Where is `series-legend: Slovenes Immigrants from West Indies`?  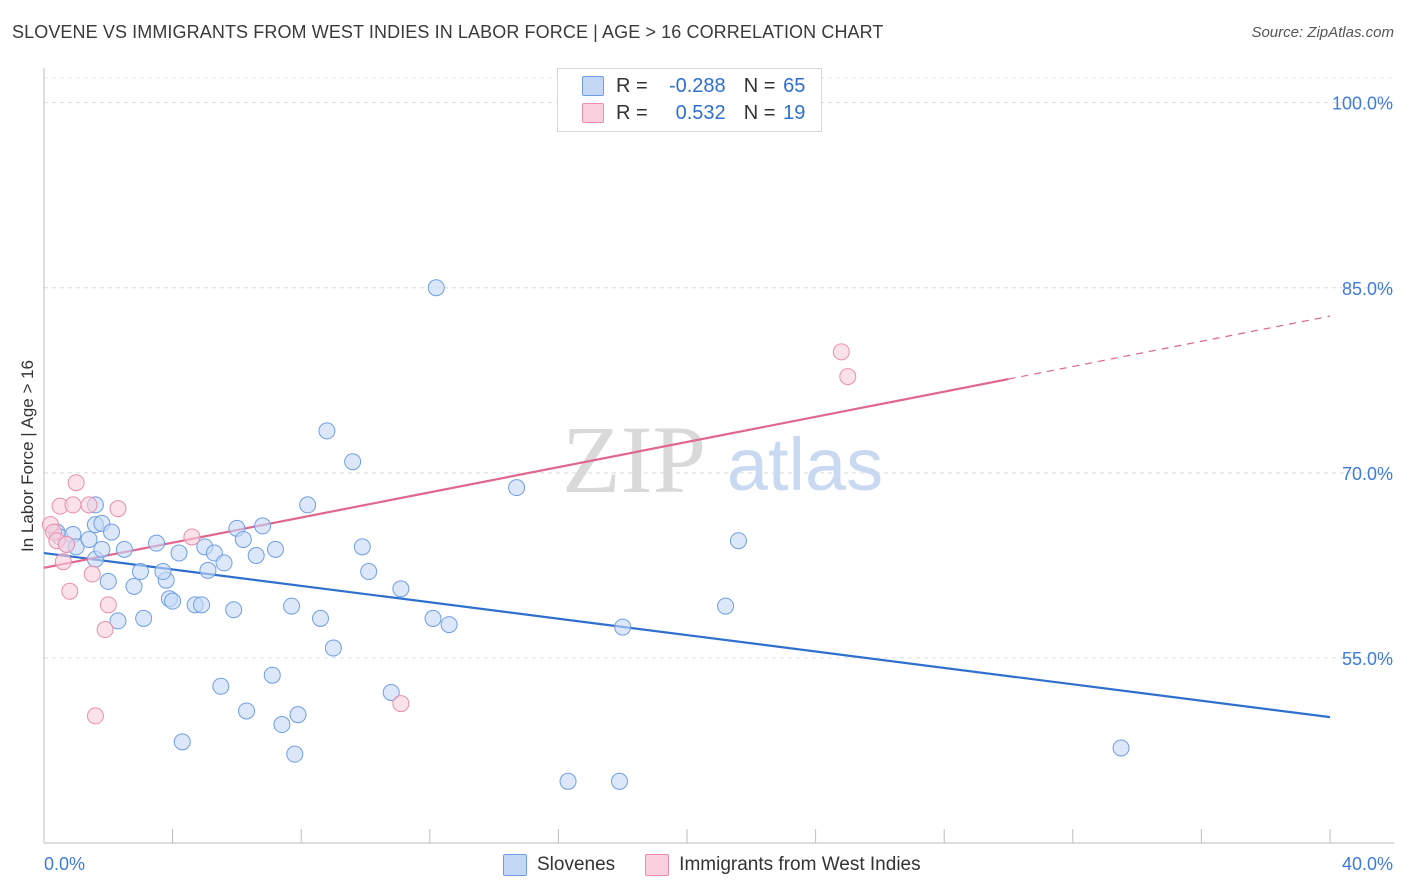 series-legend: Slovenes Immigrants from West Indies is located at coordinates (727, 865).